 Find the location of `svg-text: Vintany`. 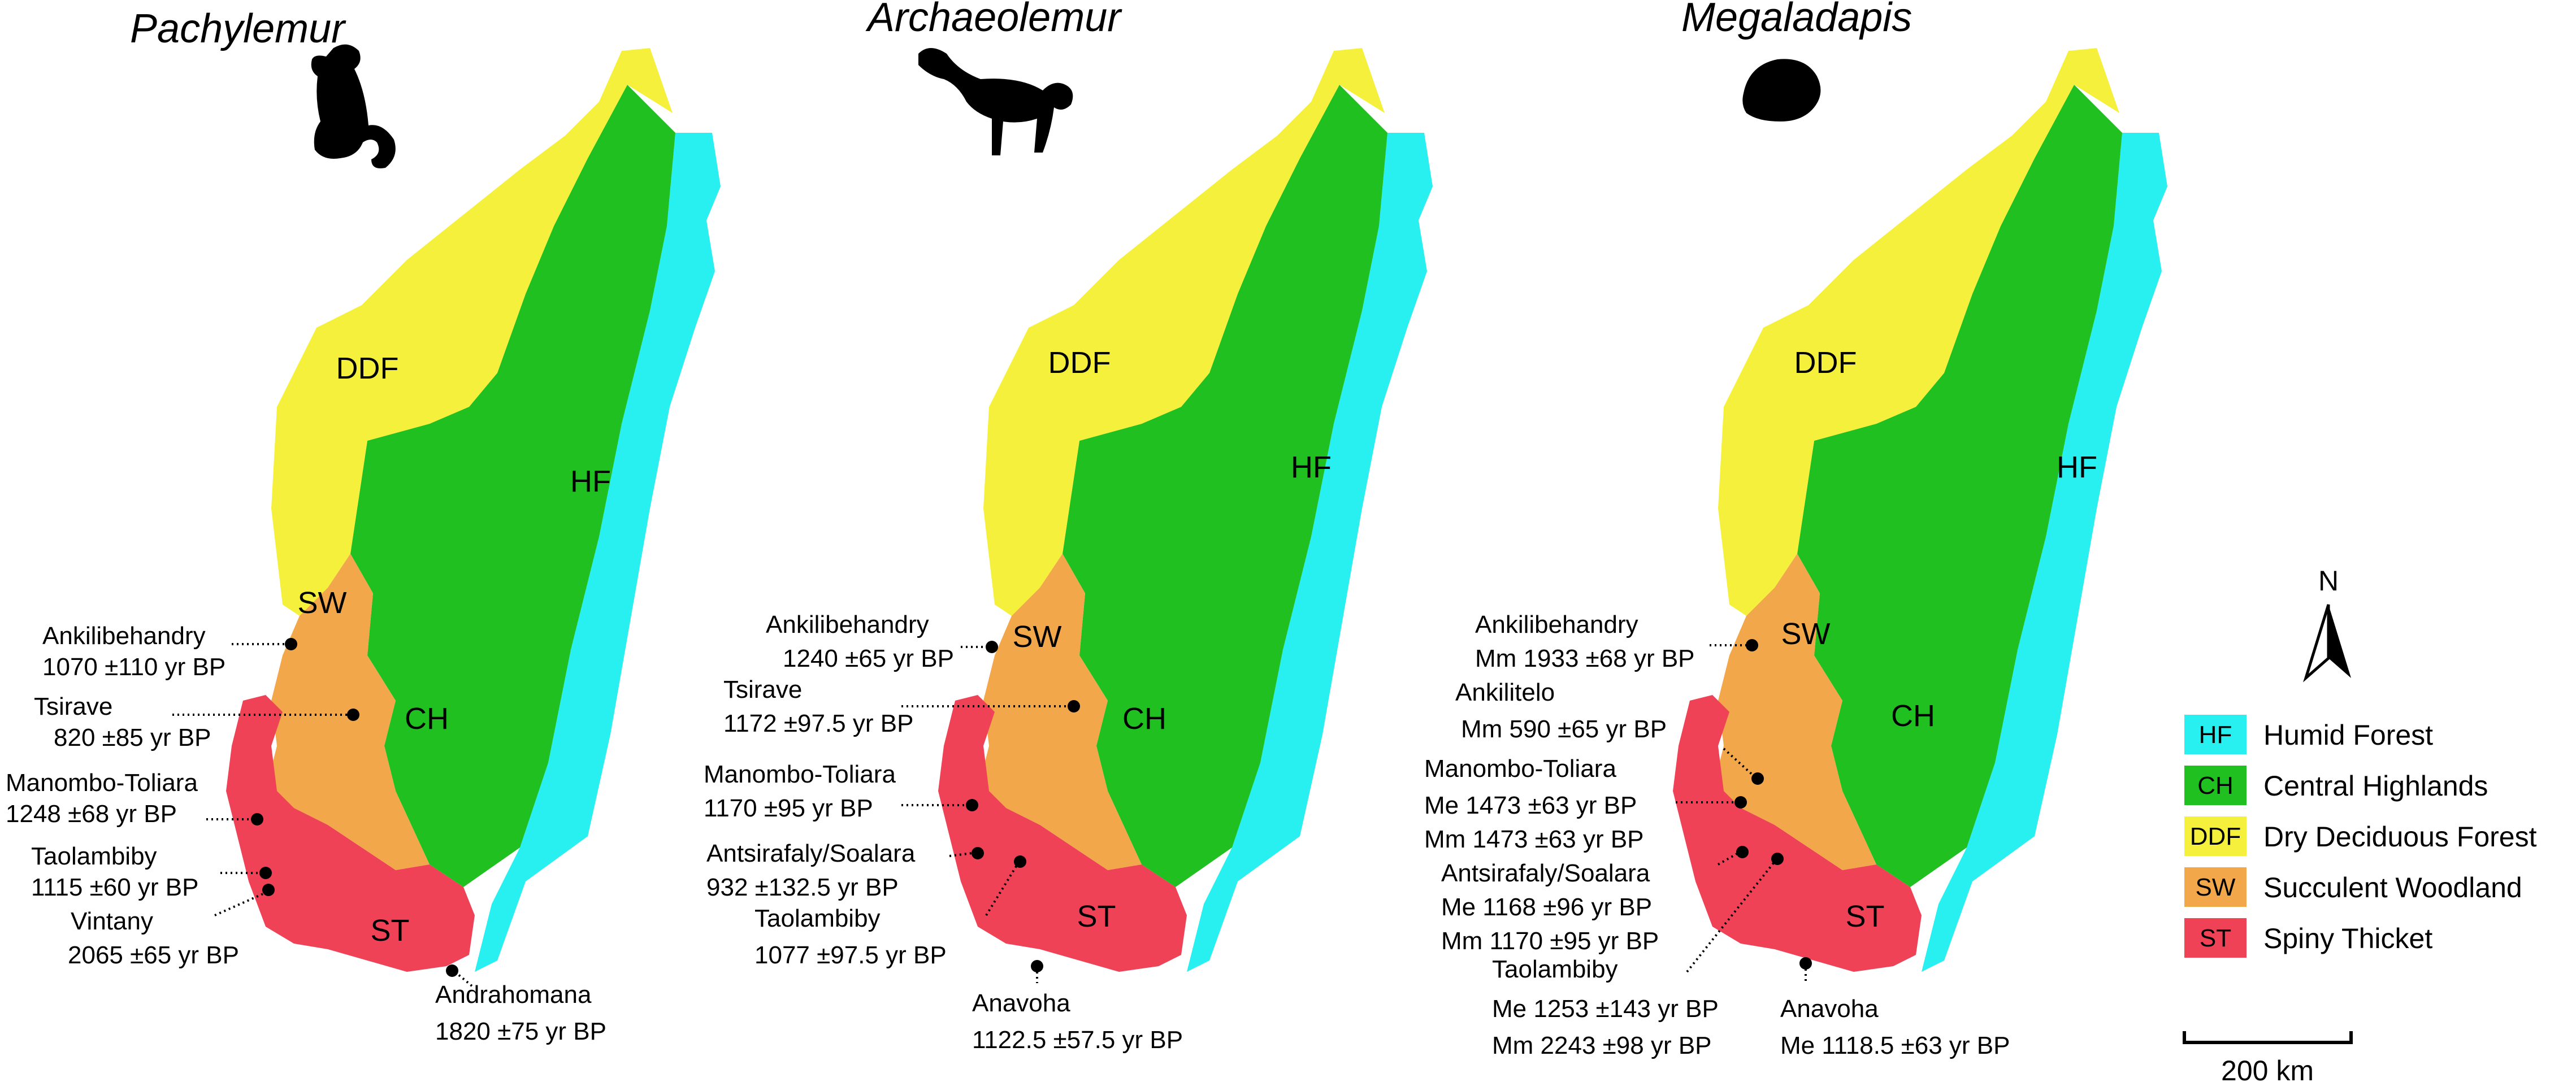

svg-text: Vintany is located at coordinates (112, 921).